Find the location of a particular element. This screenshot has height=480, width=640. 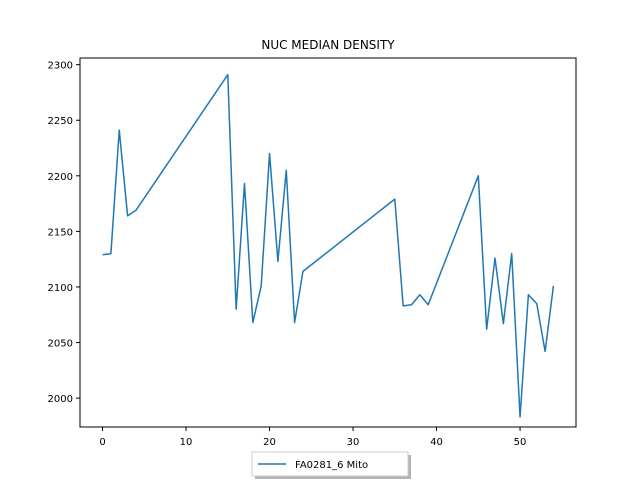

legend-label: FA0281_6 Mito is located at coordinates (331, 465).